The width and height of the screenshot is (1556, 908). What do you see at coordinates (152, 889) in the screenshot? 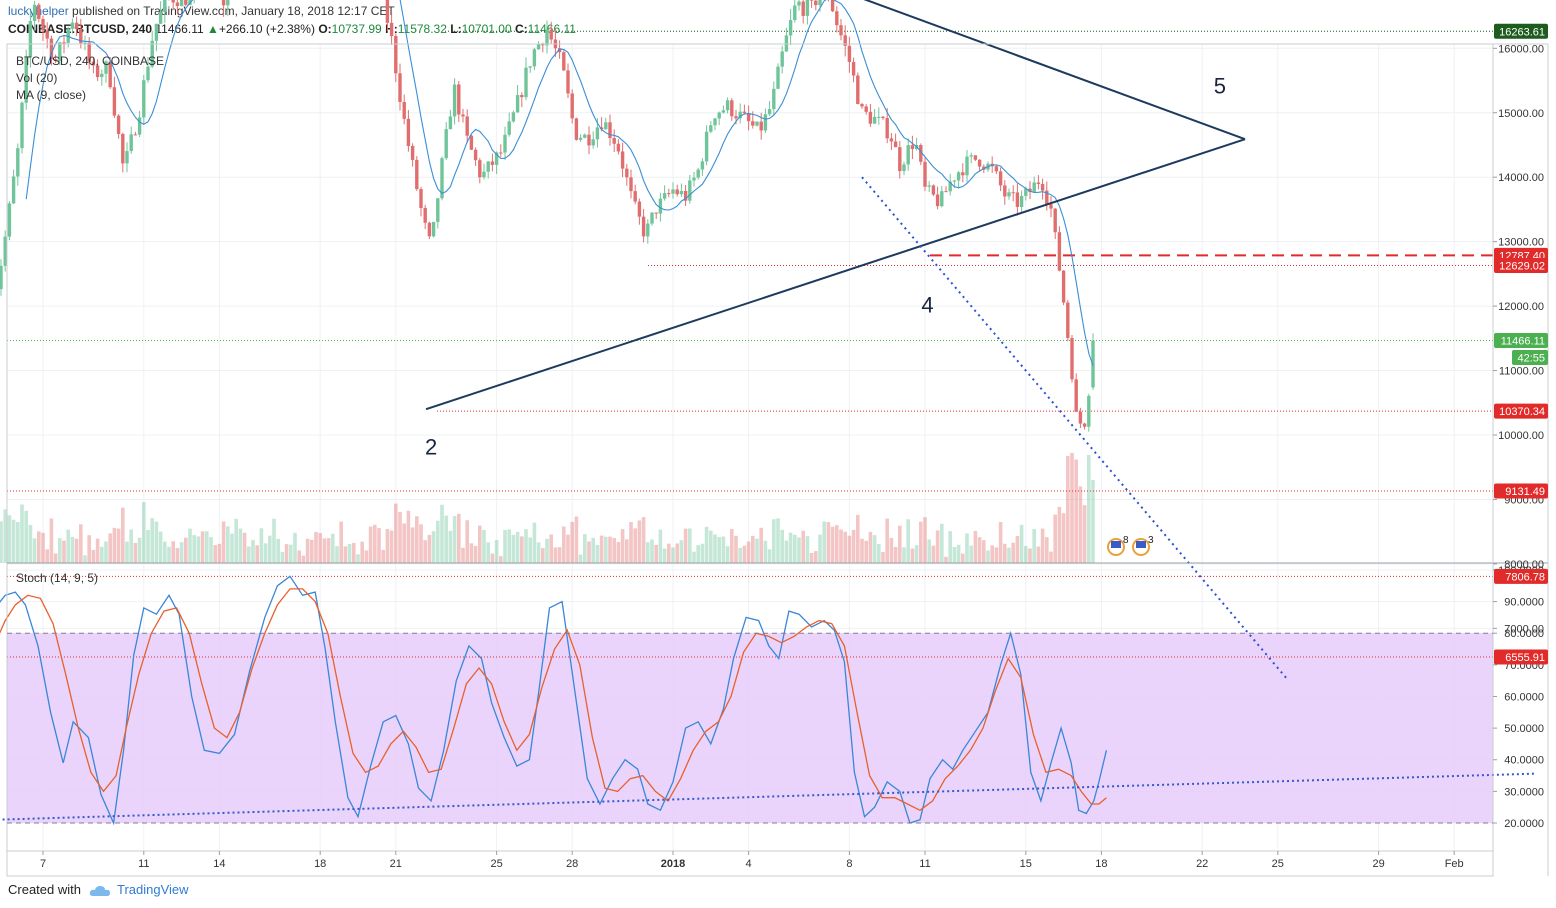
I see `tradingview-brand-link: TradingView` at bounding box center [152, 889].